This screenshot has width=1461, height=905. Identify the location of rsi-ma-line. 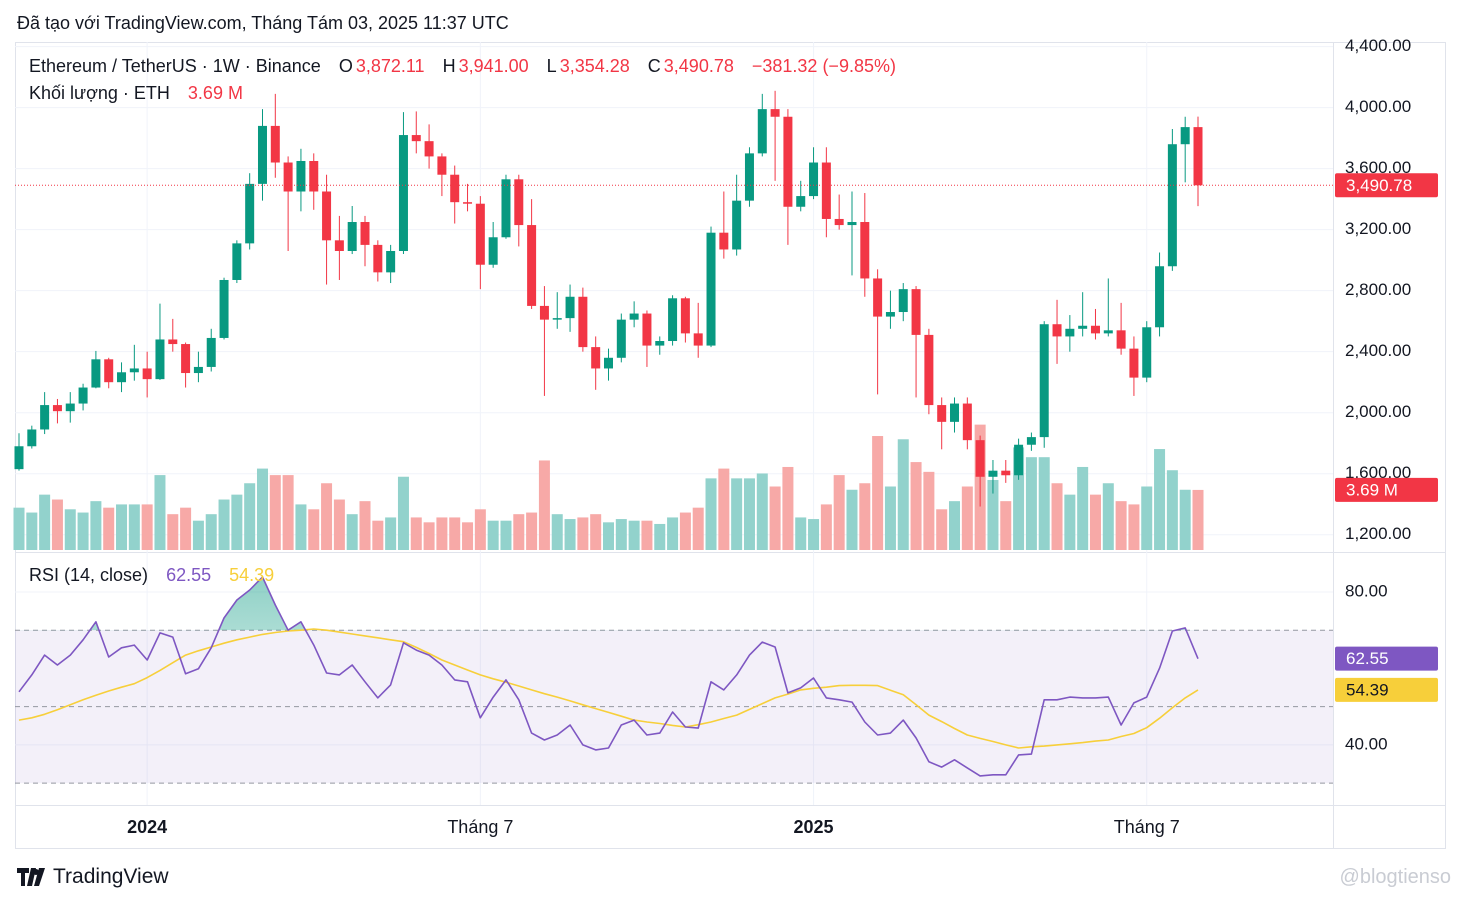
(608, 688).